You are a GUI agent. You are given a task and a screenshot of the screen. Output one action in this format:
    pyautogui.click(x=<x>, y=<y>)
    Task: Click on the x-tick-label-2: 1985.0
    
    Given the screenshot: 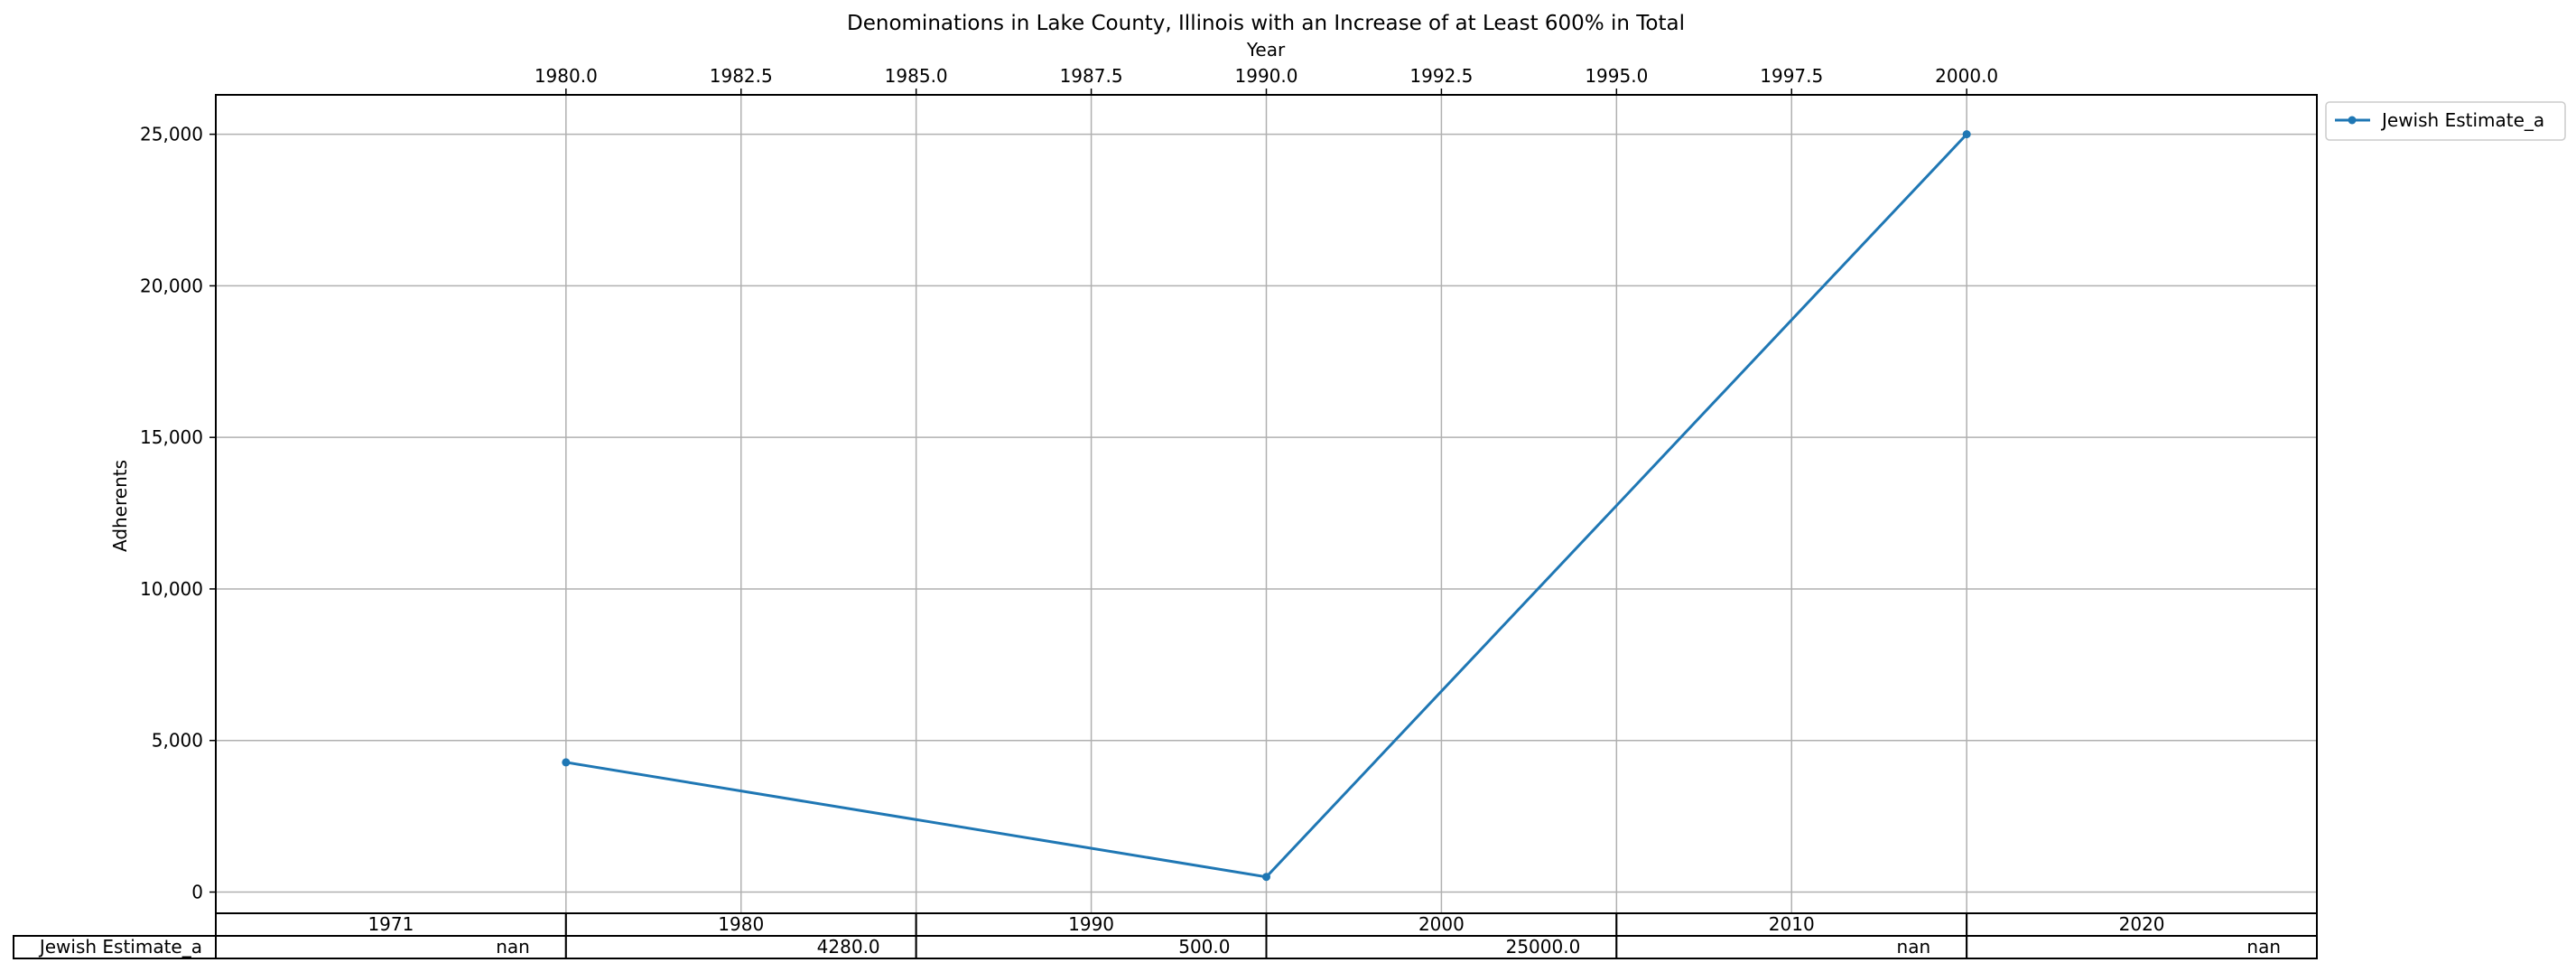 What is the action you would take?
    pyautogui.click(x=916, y=76)
    